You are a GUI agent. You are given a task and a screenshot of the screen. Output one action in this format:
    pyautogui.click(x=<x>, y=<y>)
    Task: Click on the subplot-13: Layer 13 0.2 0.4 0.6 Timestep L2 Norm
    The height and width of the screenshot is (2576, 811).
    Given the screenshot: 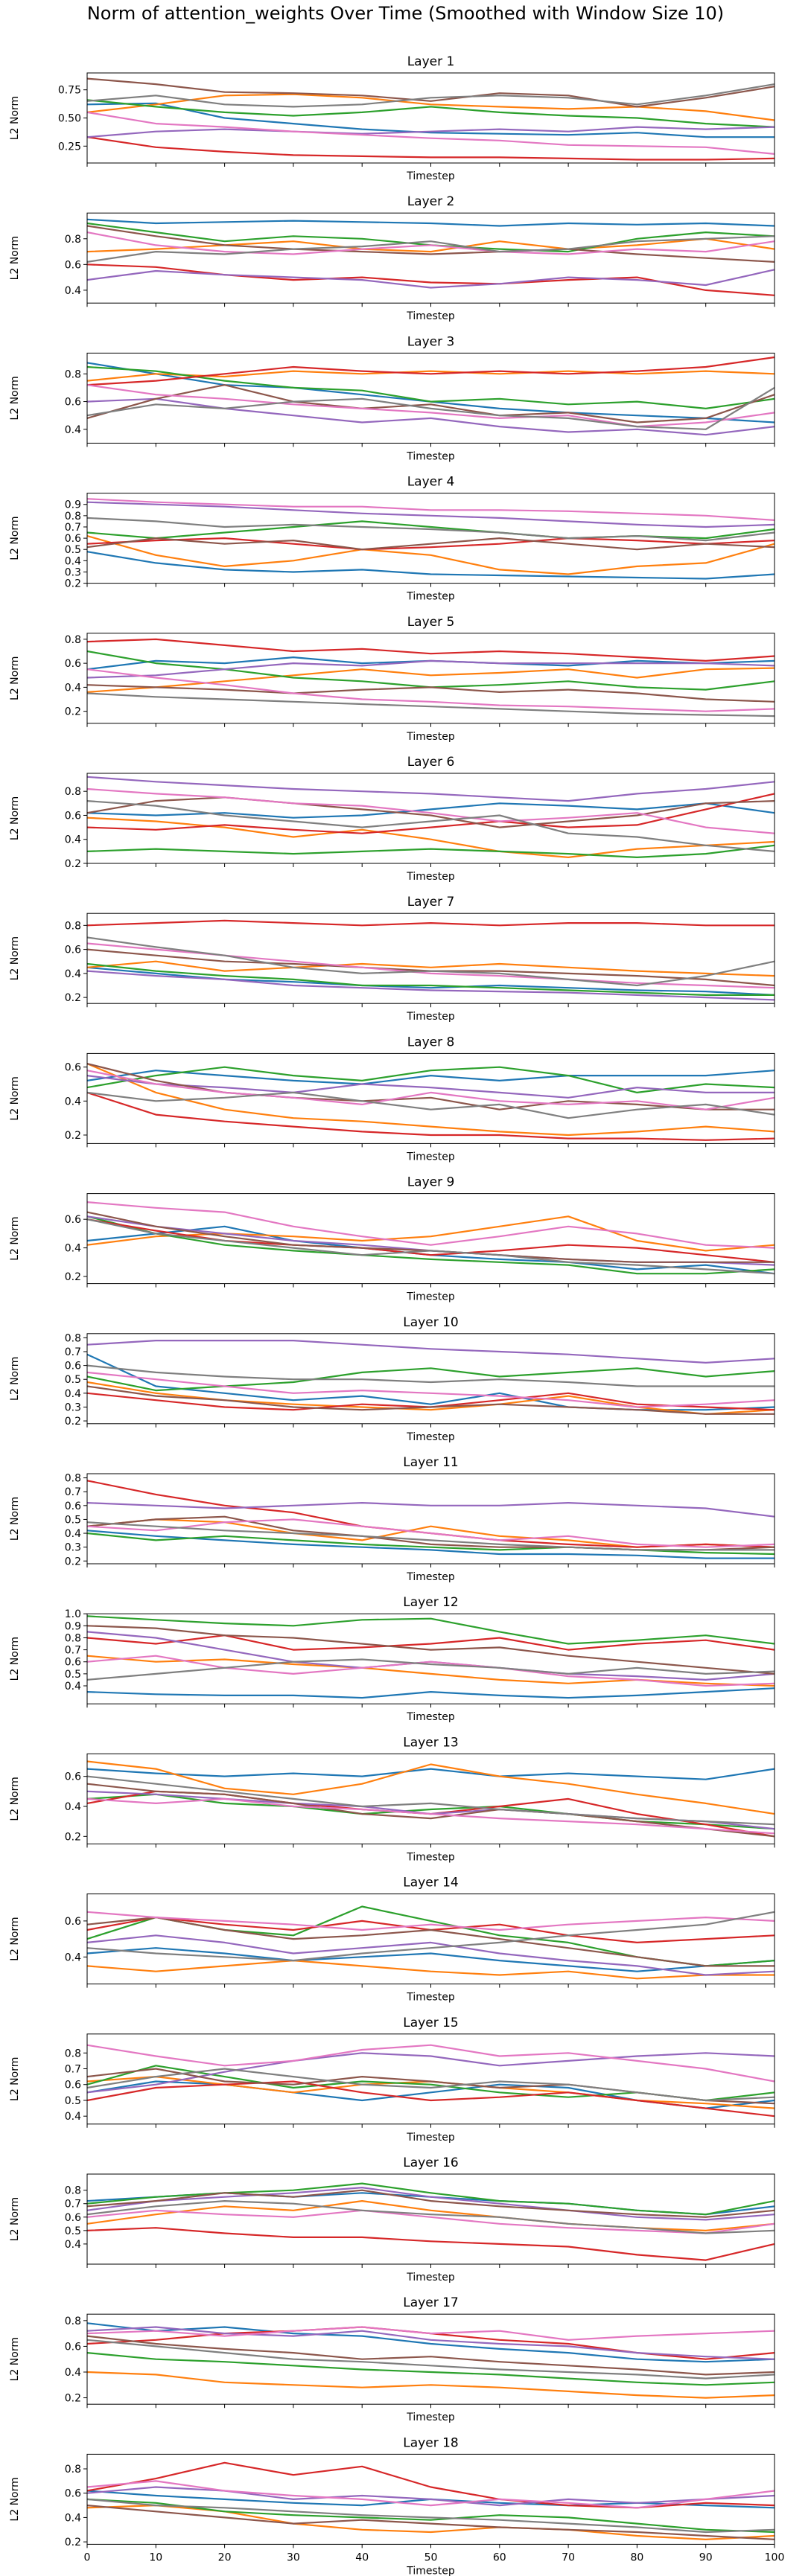 What is the action you would take?
    pyautogui.click(x=392, y=1799)
    